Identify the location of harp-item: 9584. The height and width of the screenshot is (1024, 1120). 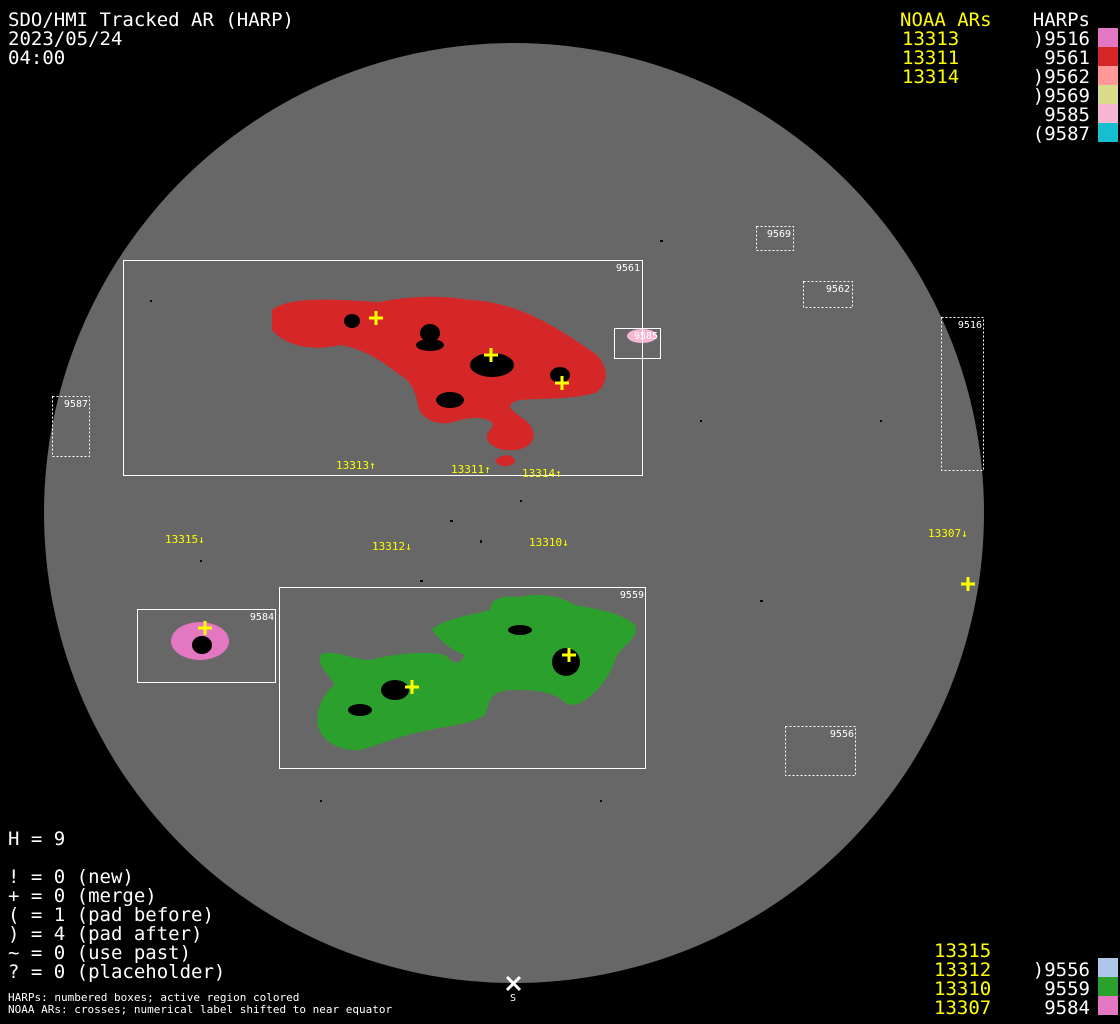
(1067, 1008).